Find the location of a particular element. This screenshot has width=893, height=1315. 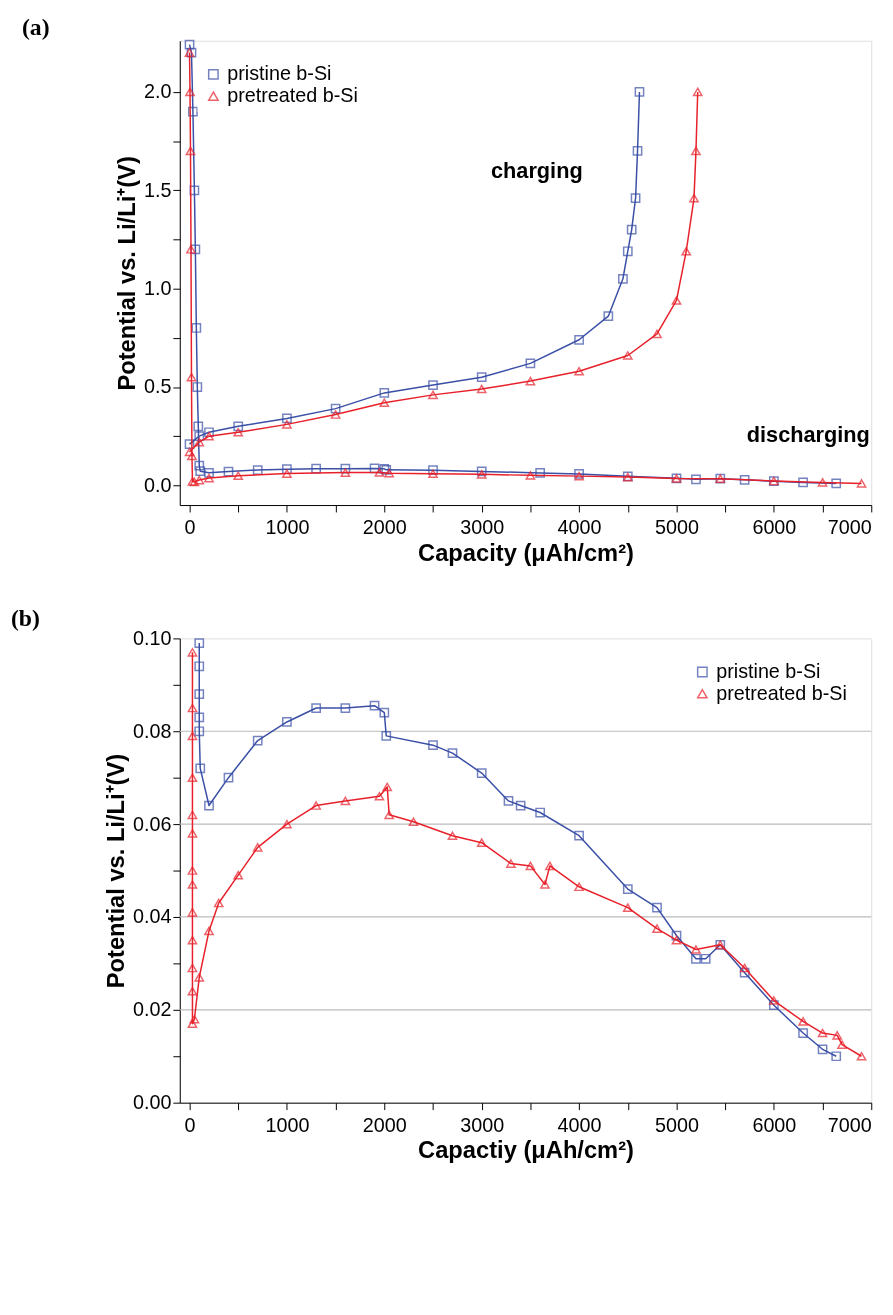

y-tick-label: 0.02 is located at coordinates (152, 1009).